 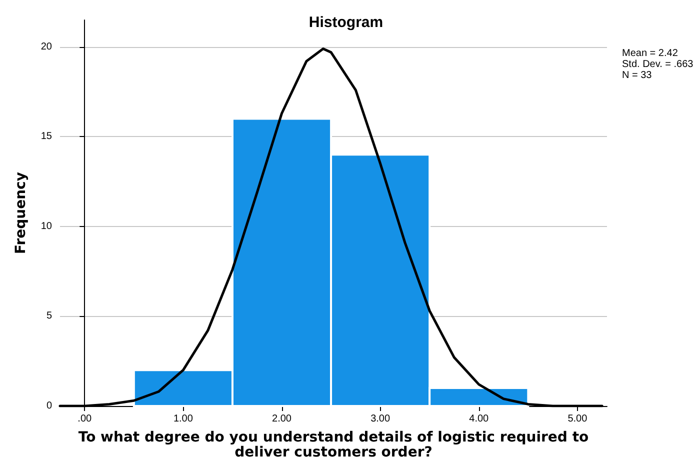 I want to click on text: Std. Dev. = .663, so click(x=658, y=64).